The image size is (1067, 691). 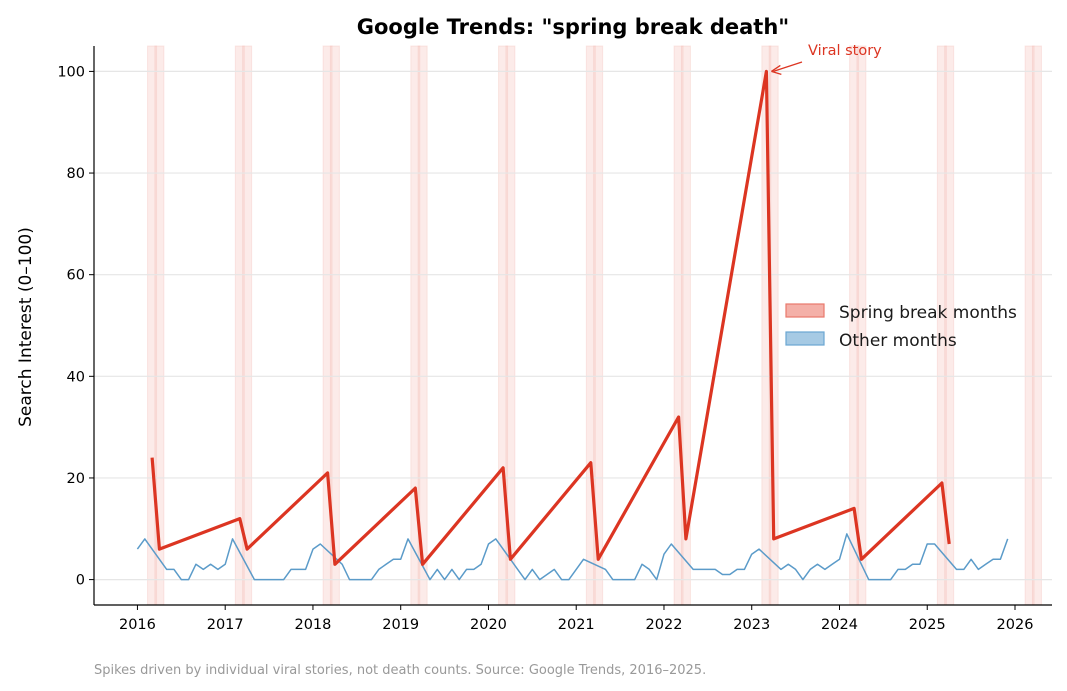 I want to click on legend-swatch-spring, so click(x=805, y=310).